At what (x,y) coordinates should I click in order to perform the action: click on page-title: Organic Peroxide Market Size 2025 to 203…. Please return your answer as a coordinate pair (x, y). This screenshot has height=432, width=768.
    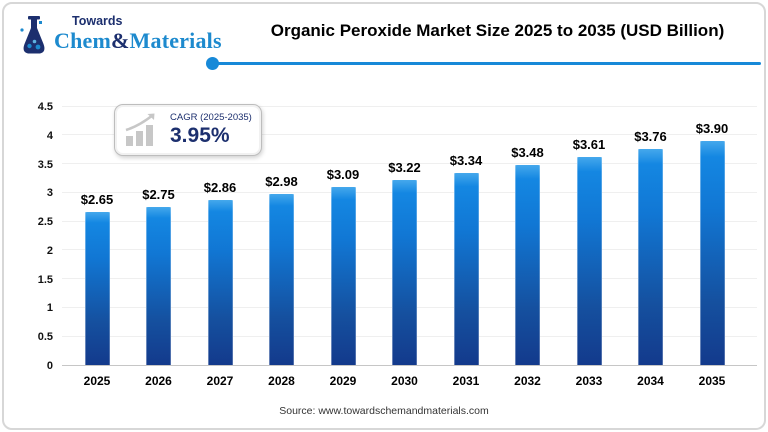
    Looking at the image, I should click on (497, 30).